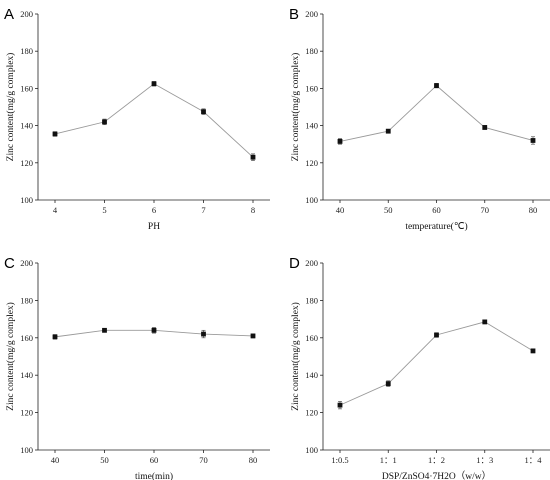 The height and width of the screenshot is (480, 550). Describe the element at coordinates (9, 263) in the screenshot. I see `panel-letter: C` at that location.